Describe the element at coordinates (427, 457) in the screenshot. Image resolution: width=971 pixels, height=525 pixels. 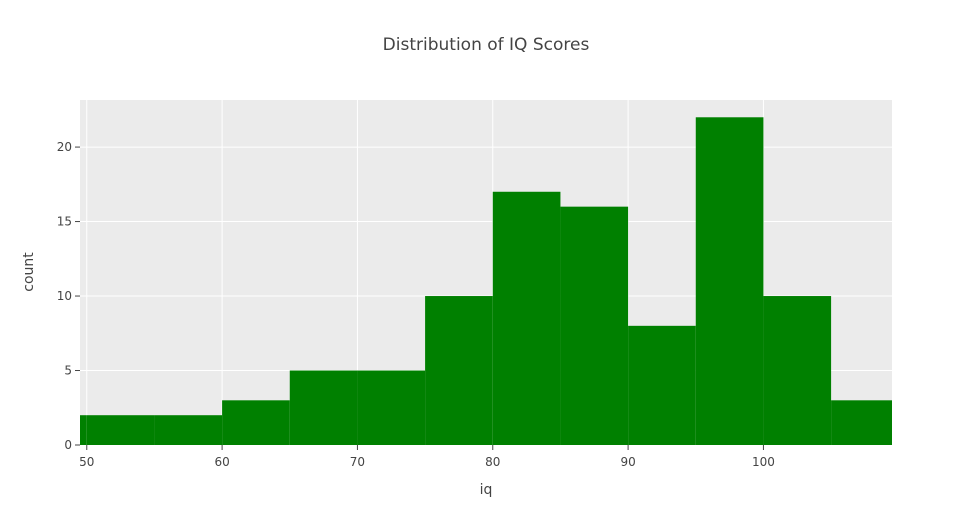
I see `x-axis-ticks: 50 60 70 80 90 100` at that location.